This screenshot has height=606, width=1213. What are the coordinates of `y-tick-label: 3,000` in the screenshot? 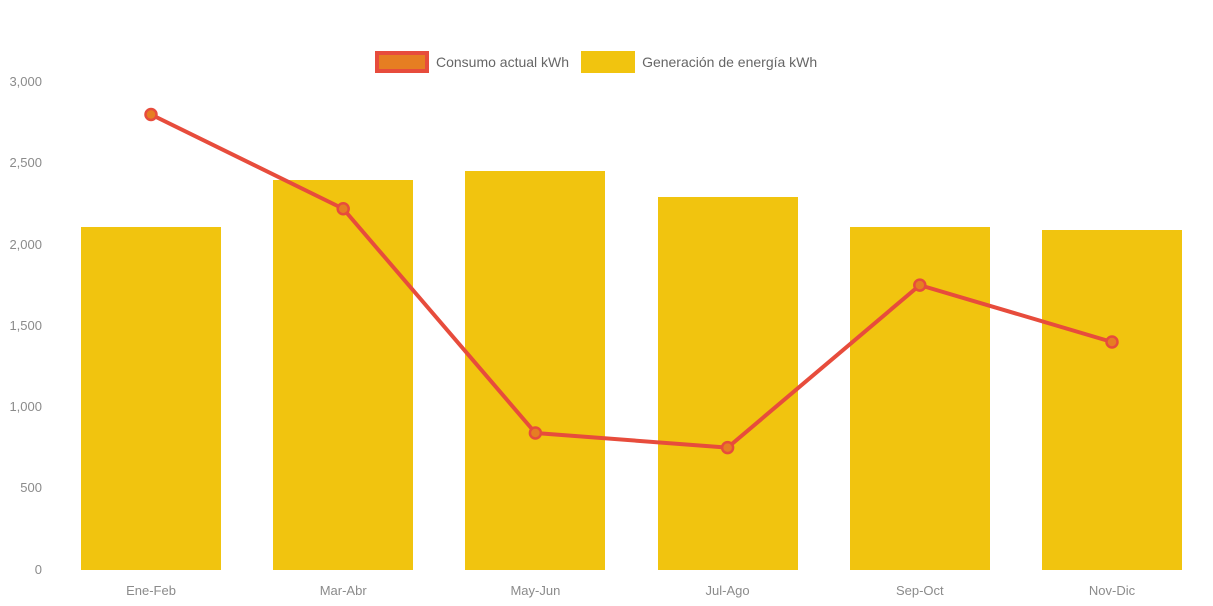 It's located at (25, 81).